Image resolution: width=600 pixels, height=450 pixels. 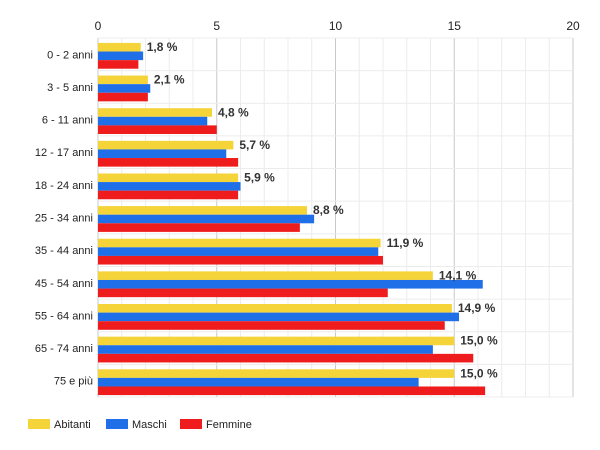 I want to click on category-label: 75 e più, so click(x=73, y=382).